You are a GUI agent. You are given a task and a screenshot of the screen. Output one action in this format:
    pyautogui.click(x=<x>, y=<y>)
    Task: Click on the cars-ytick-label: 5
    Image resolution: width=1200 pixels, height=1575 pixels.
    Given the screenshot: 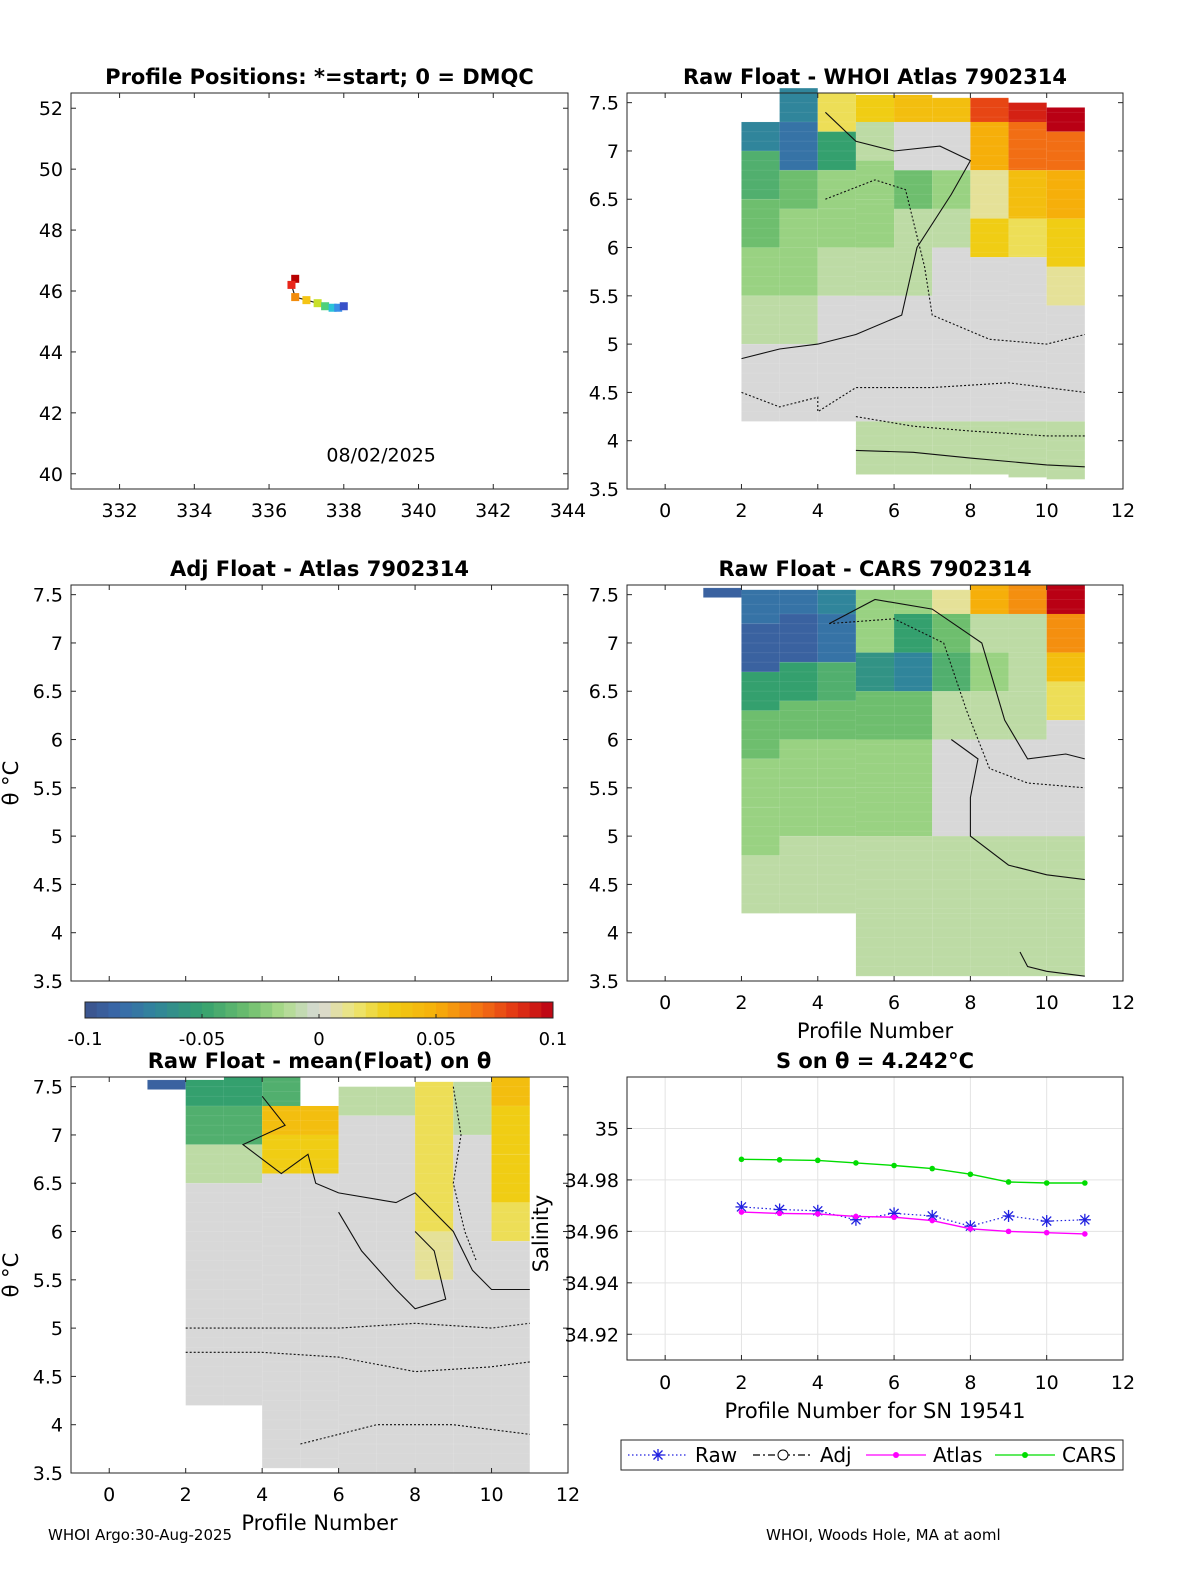 What is the action you would take?
    pyautogui.click(x=613, y=837)
    